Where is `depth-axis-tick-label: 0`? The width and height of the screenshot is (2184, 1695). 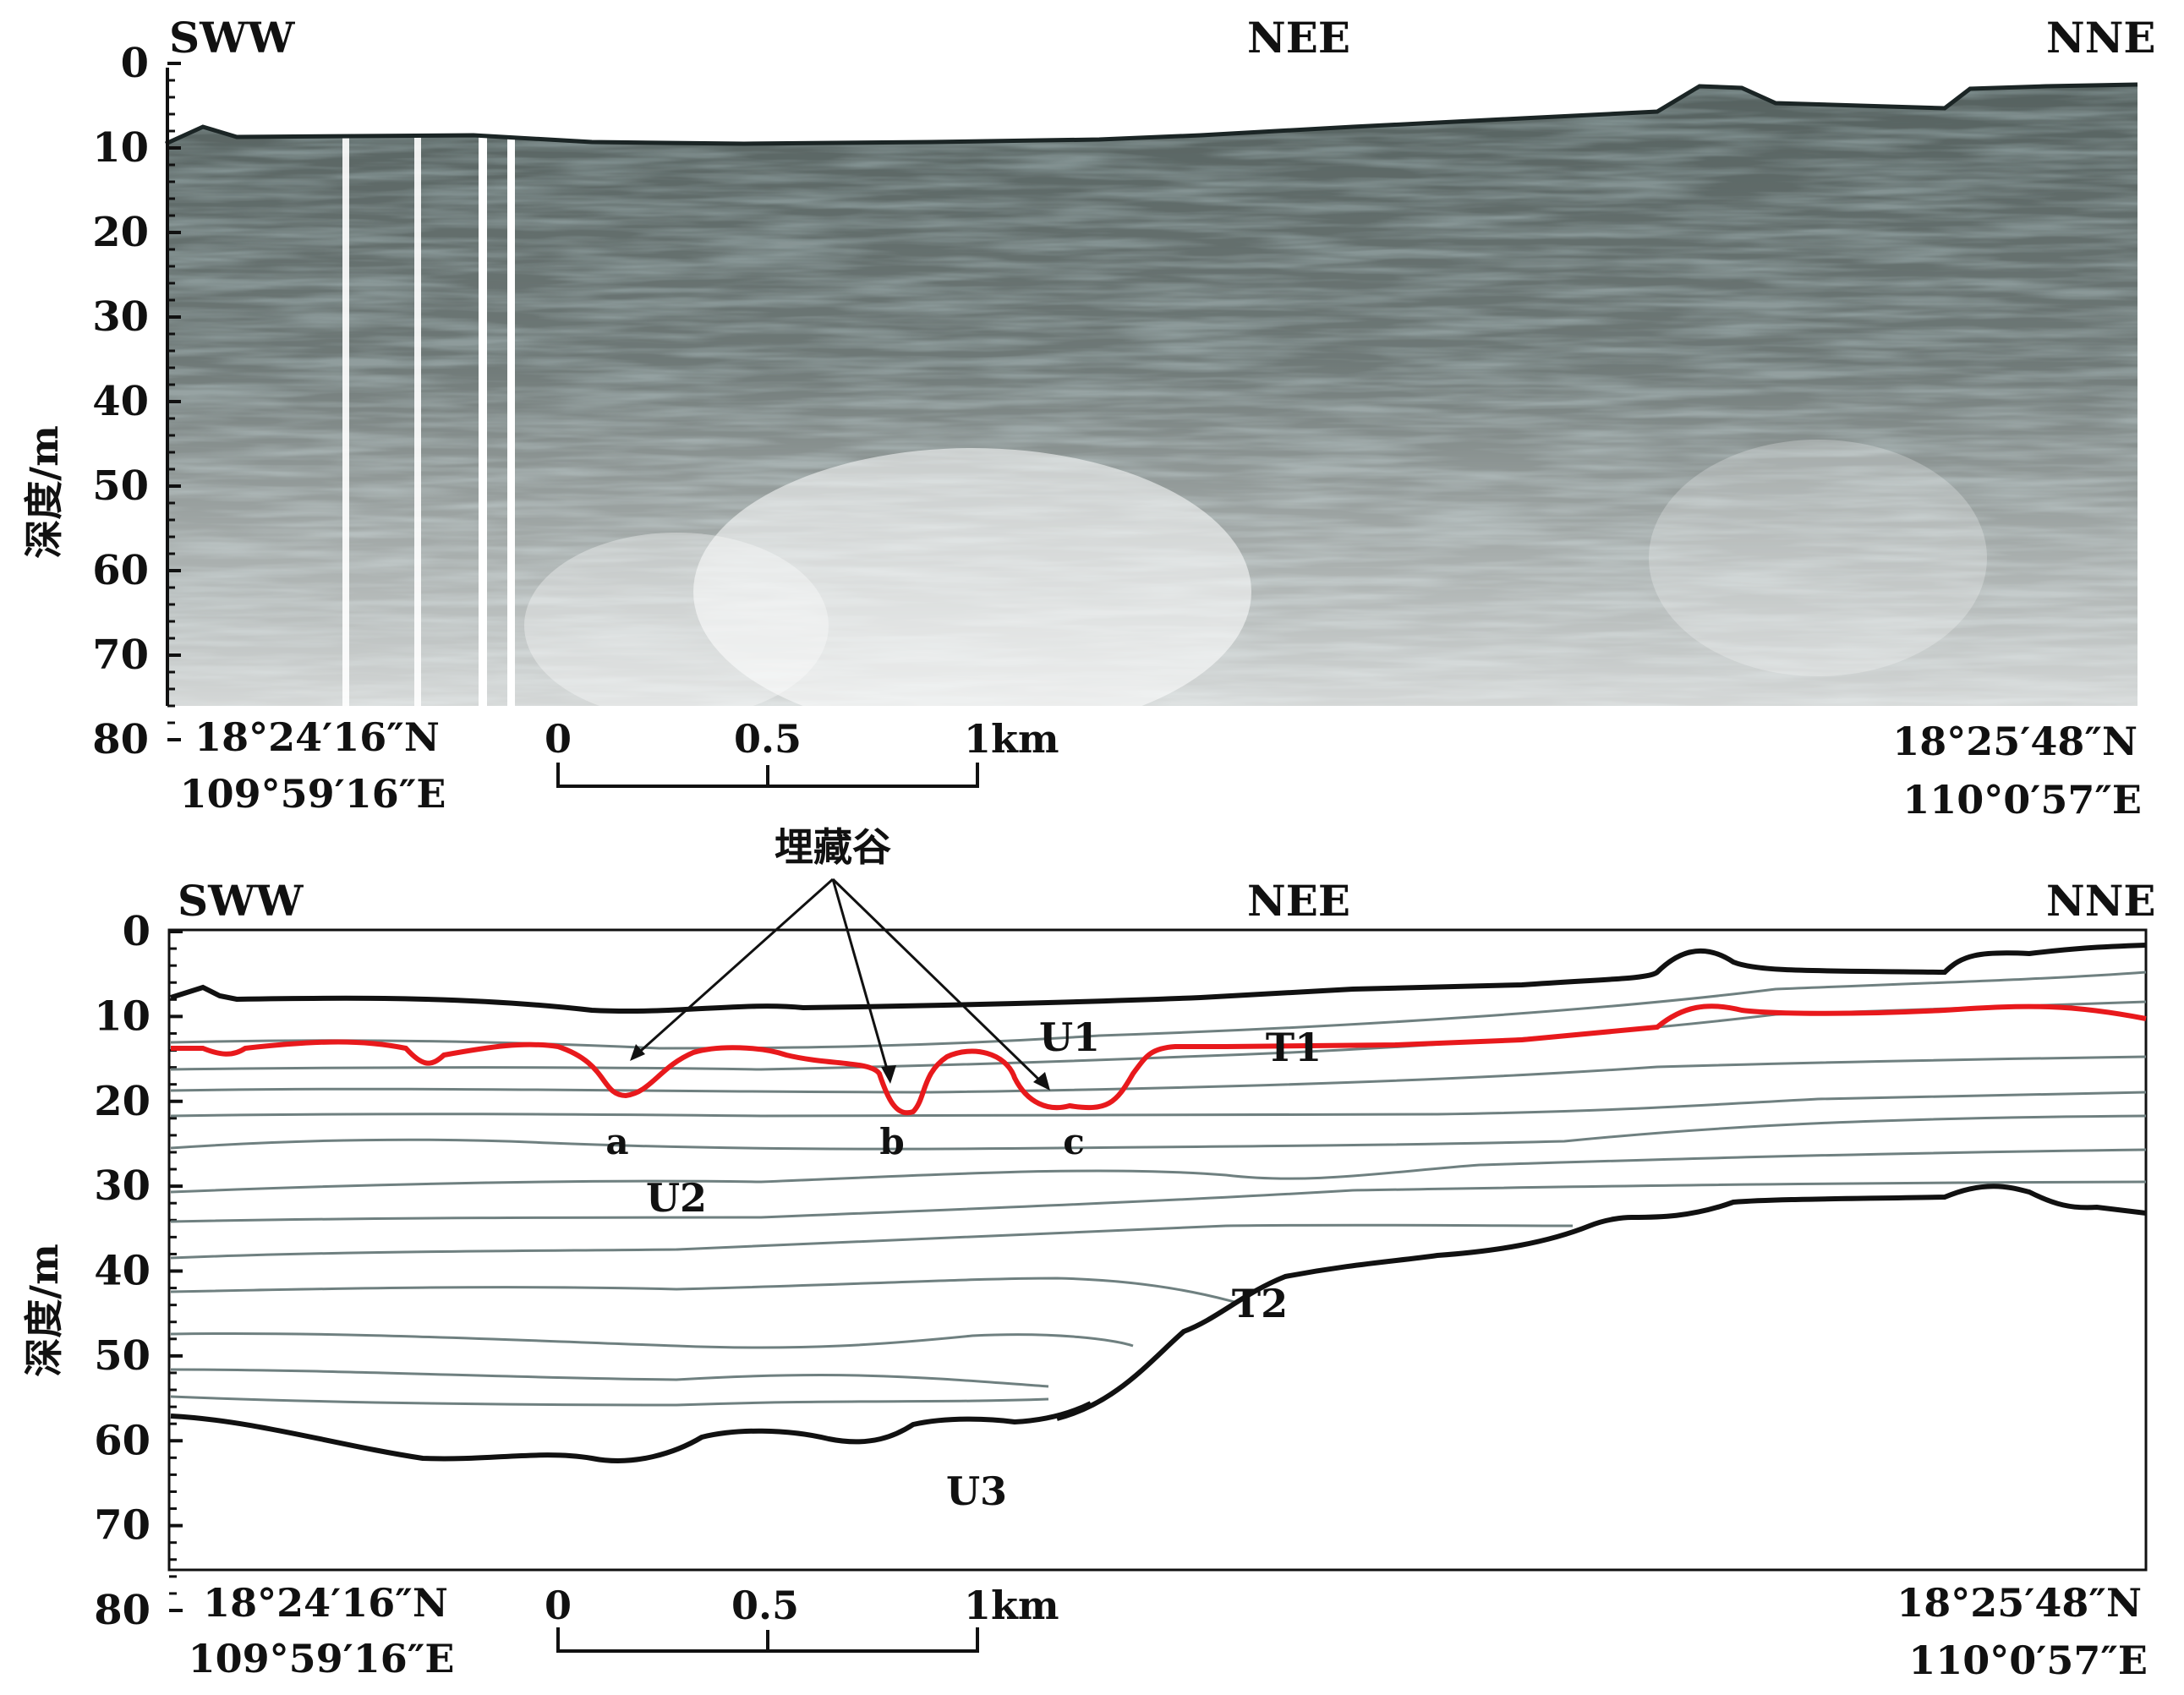 depth-axis-tick-label: 0 is located at coordinates (135, 63).